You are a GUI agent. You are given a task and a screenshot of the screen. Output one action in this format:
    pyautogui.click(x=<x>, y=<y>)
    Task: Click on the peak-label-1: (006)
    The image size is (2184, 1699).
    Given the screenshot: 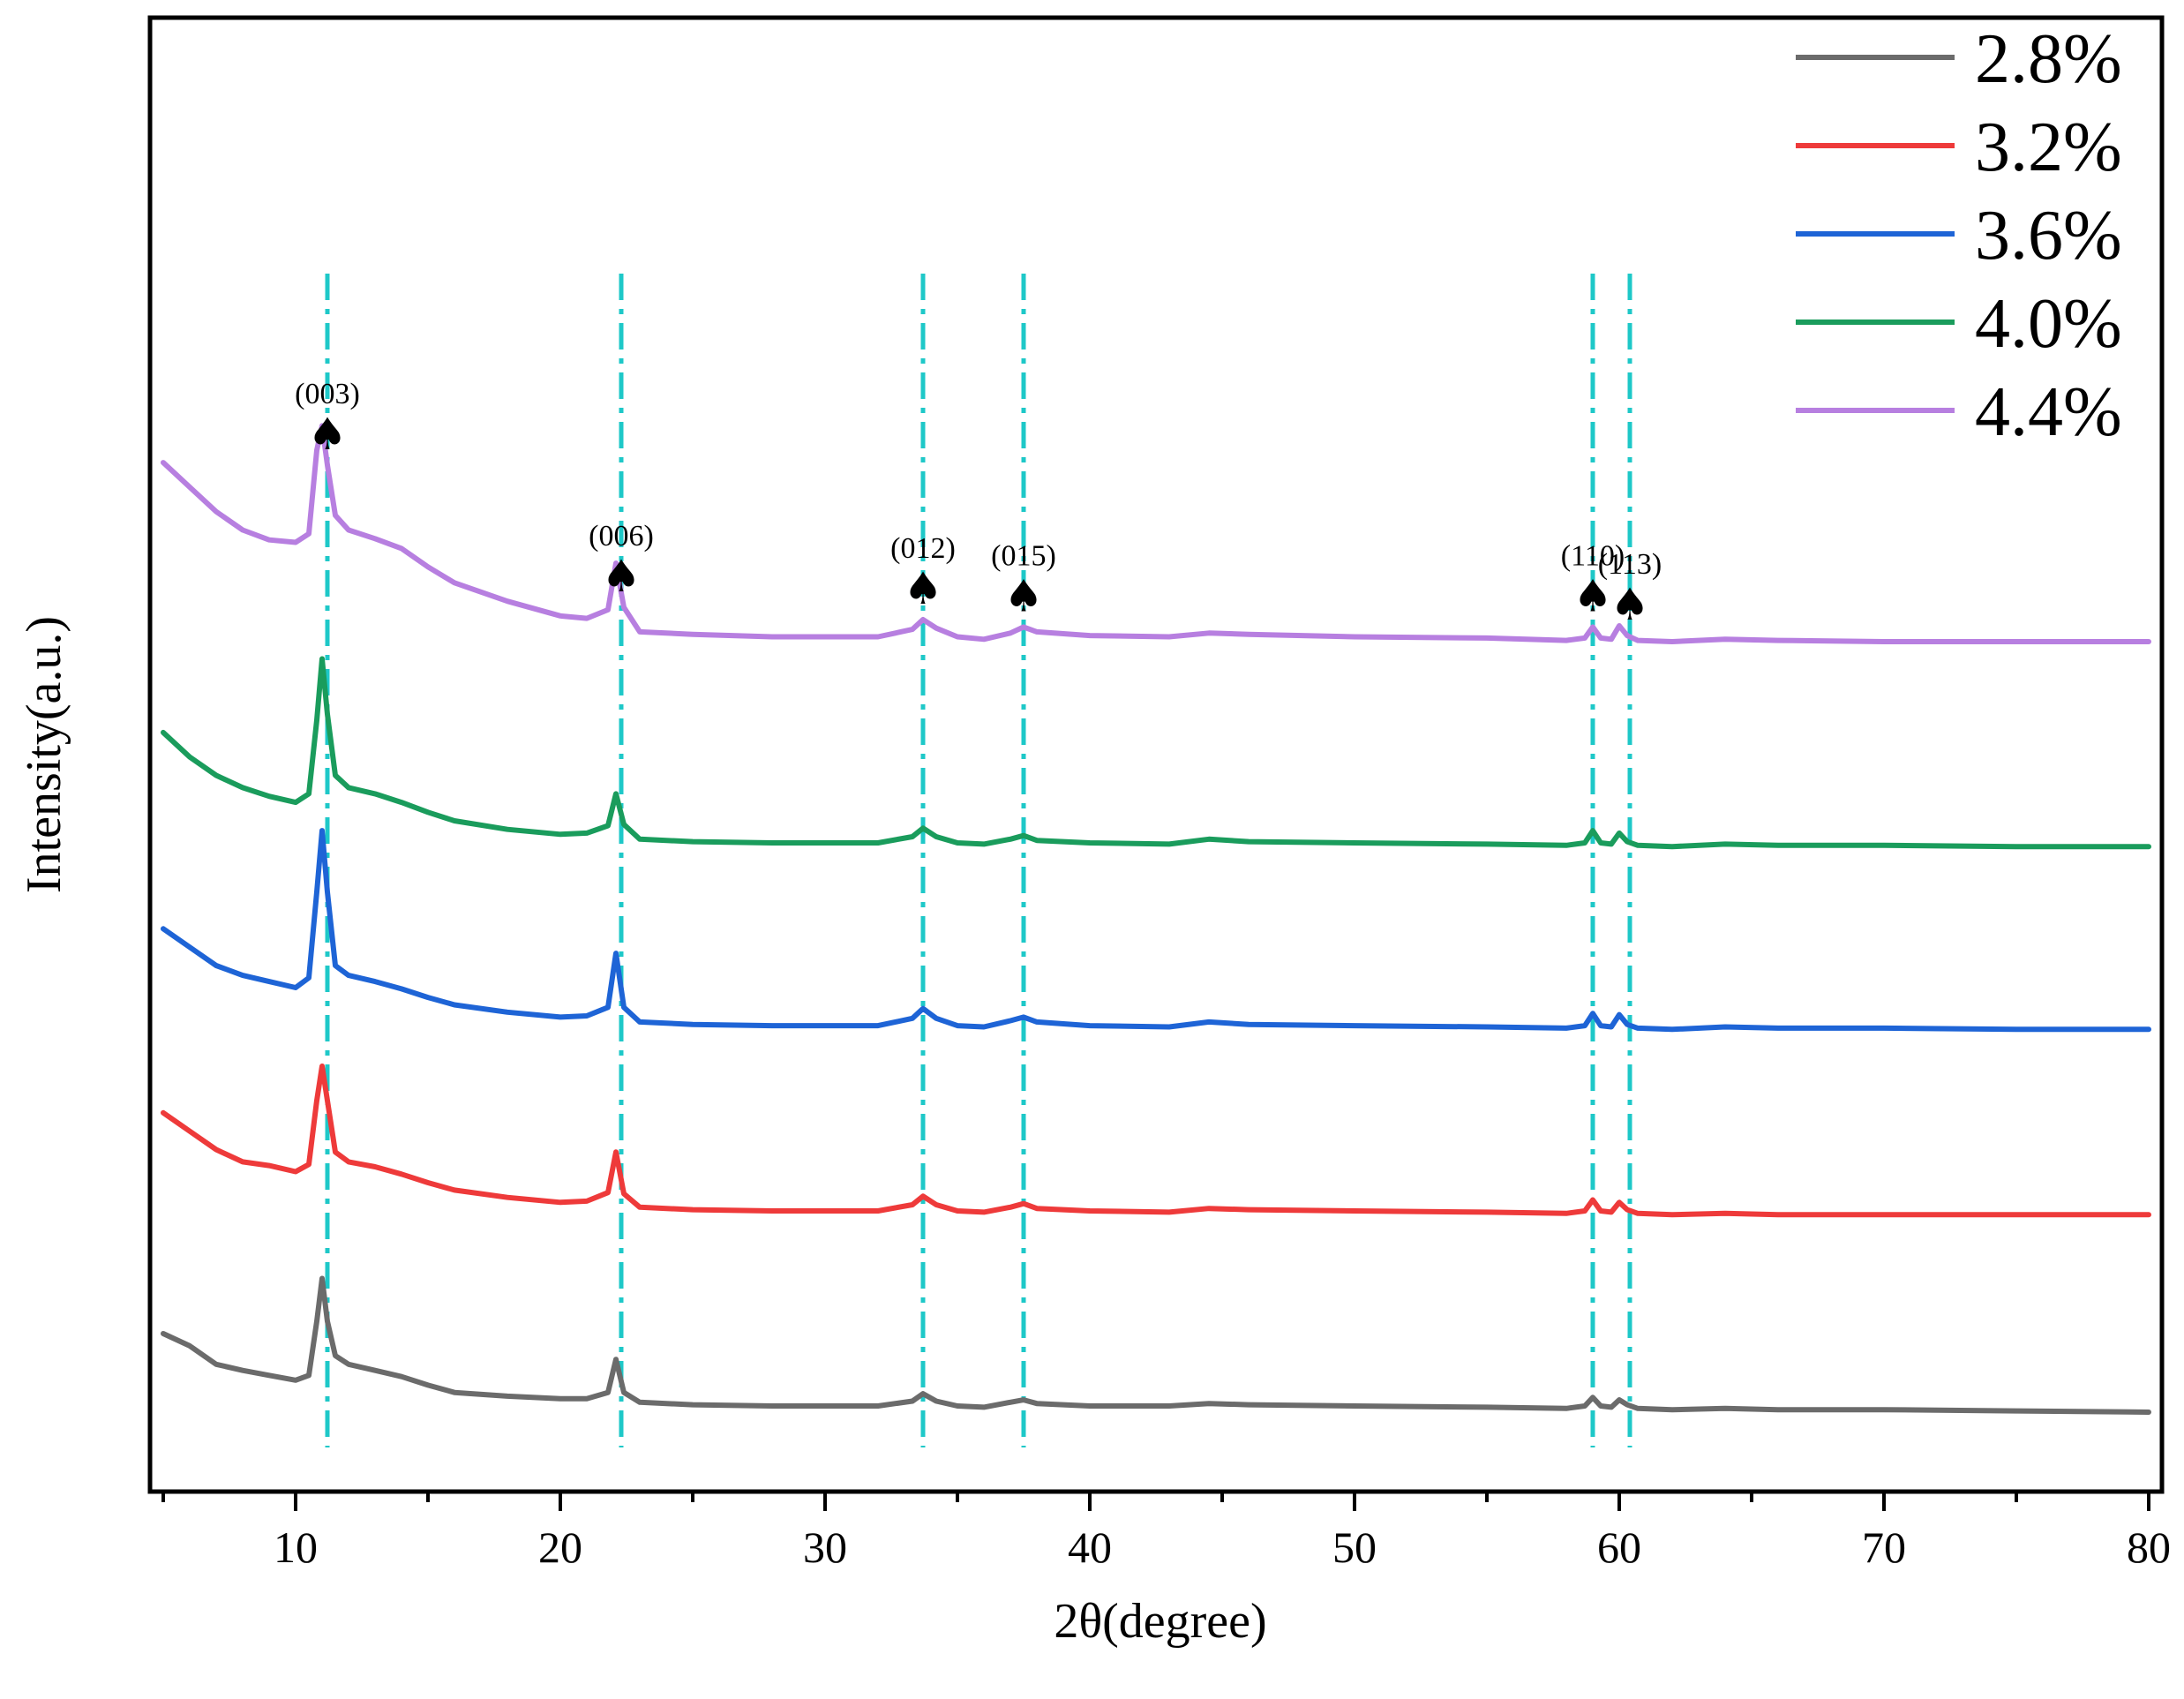 What is the action you would take?
    pyautogui.click(x=621, y=536)
    